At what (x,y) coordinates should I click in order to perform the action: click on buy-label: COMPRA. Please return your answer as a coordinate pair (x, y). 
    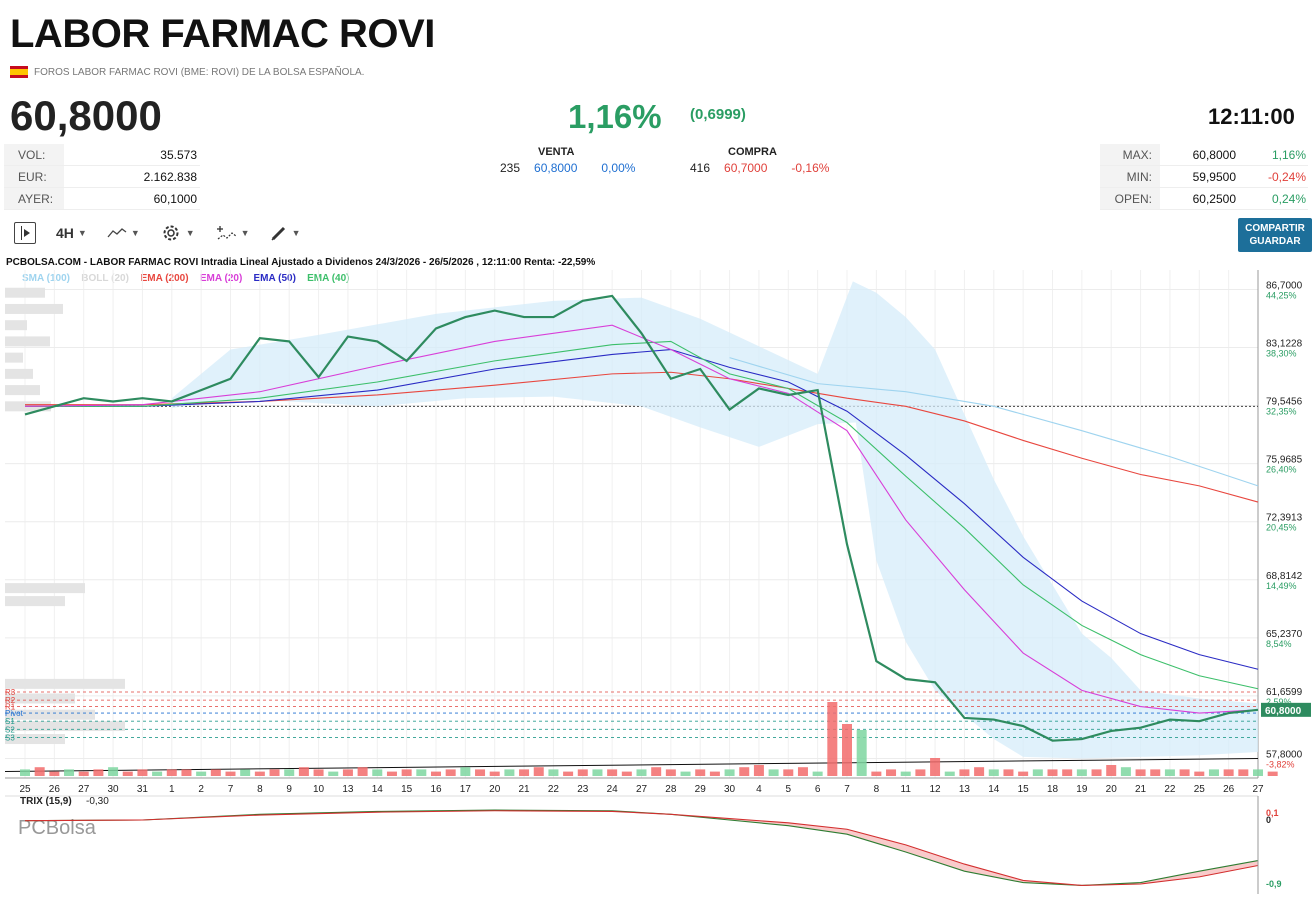
    Looking at the image, I should click on (752, 152).